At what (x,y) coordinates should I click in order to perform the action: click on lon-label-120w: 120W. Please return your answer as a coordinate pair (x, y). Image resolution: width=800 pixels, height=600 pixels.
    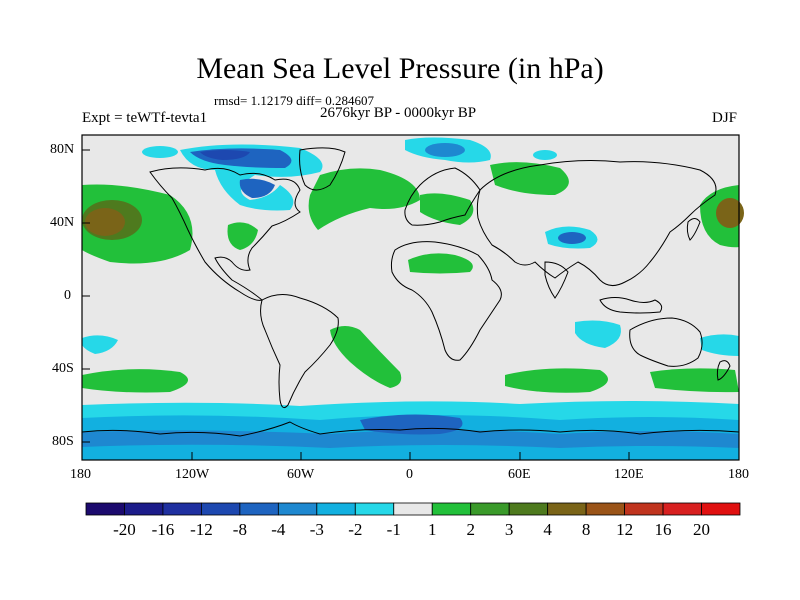
    Looking at the image, I should click on (192, 474).